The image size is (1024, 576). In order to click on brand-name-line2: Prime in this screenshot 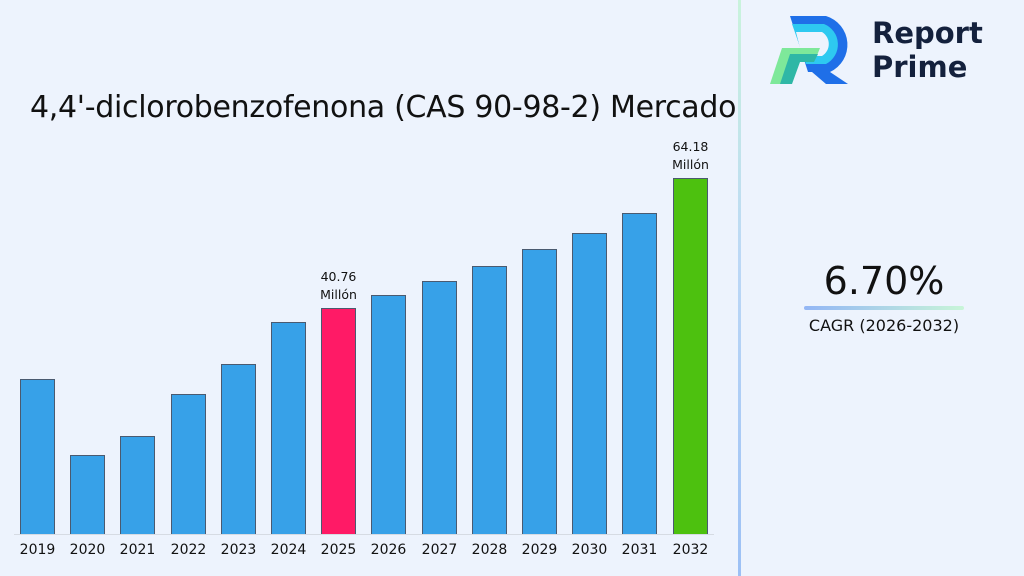, I will do `click(920, 67)`.